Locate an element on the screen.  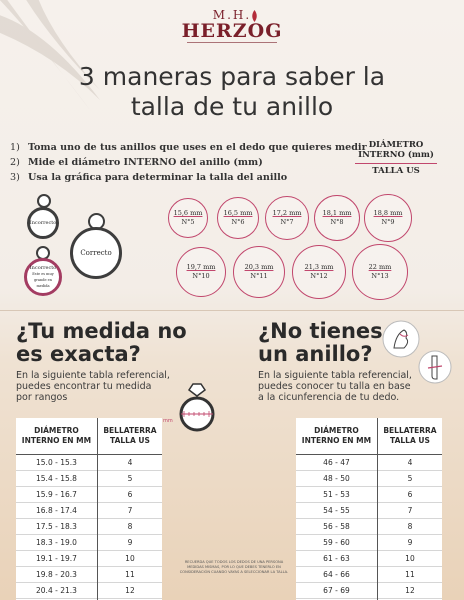
table-row: 54 - 55 7 is located at coordinates (369, 510).